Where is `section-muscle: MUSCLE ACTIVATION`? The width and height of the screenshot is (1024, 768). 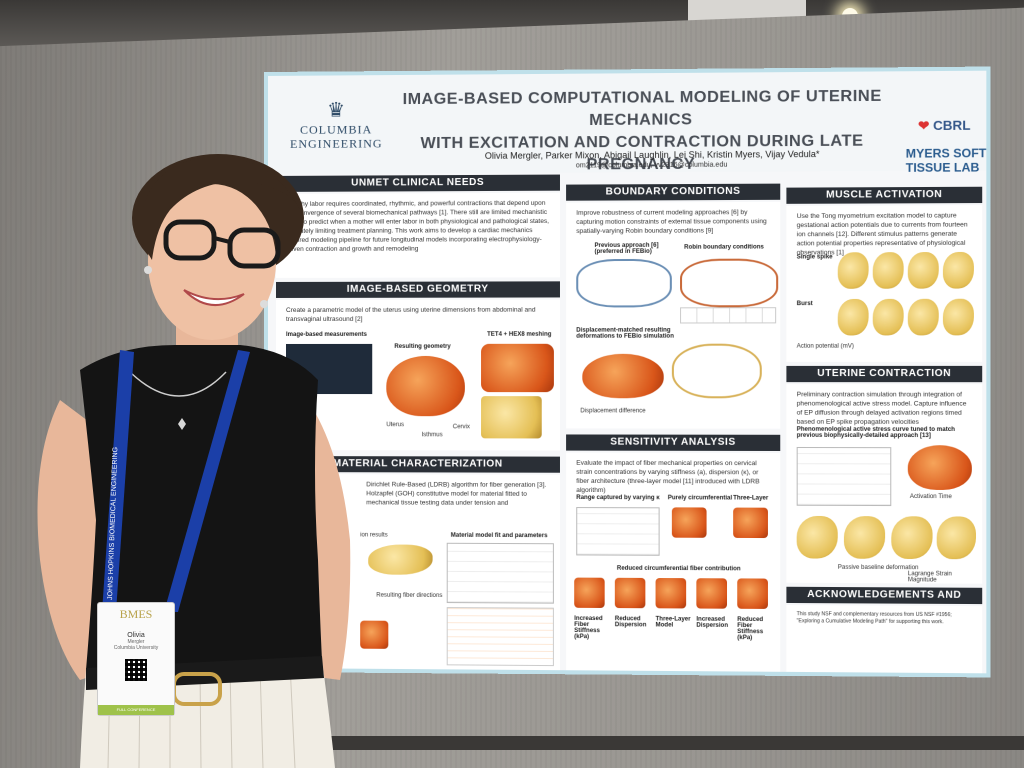 section-muscle: MUSCLE ACTIVATION is located at coordinates (884, 195).